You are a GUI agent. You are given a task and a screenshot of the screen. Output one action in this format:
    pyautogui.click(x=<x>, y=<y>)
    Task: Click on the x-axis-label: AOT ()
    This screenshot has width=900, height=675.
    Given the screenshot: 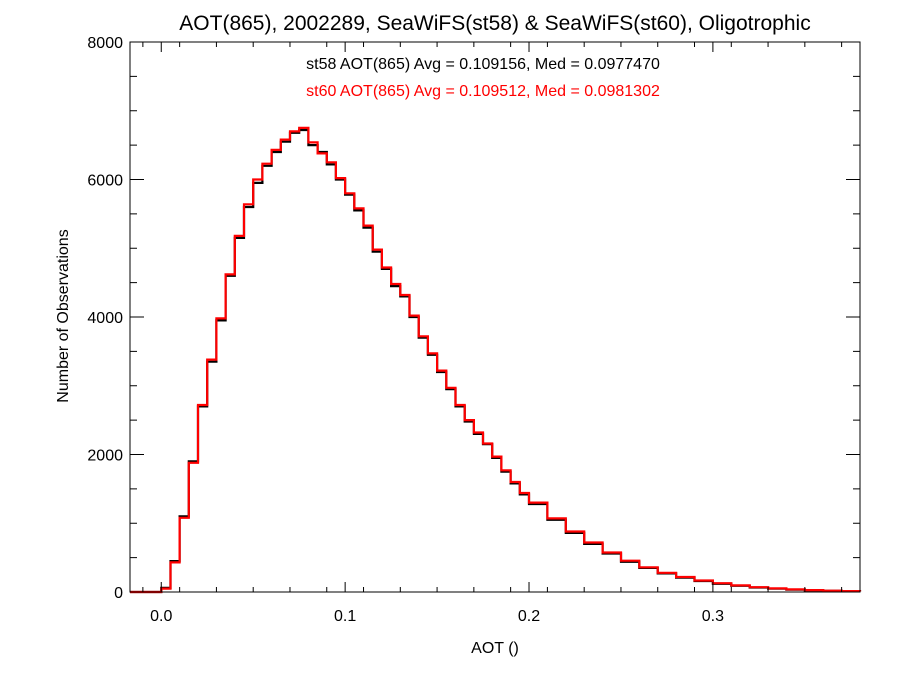 What is the action you would take?
    pyautogui.click(x=495, y=648)
    